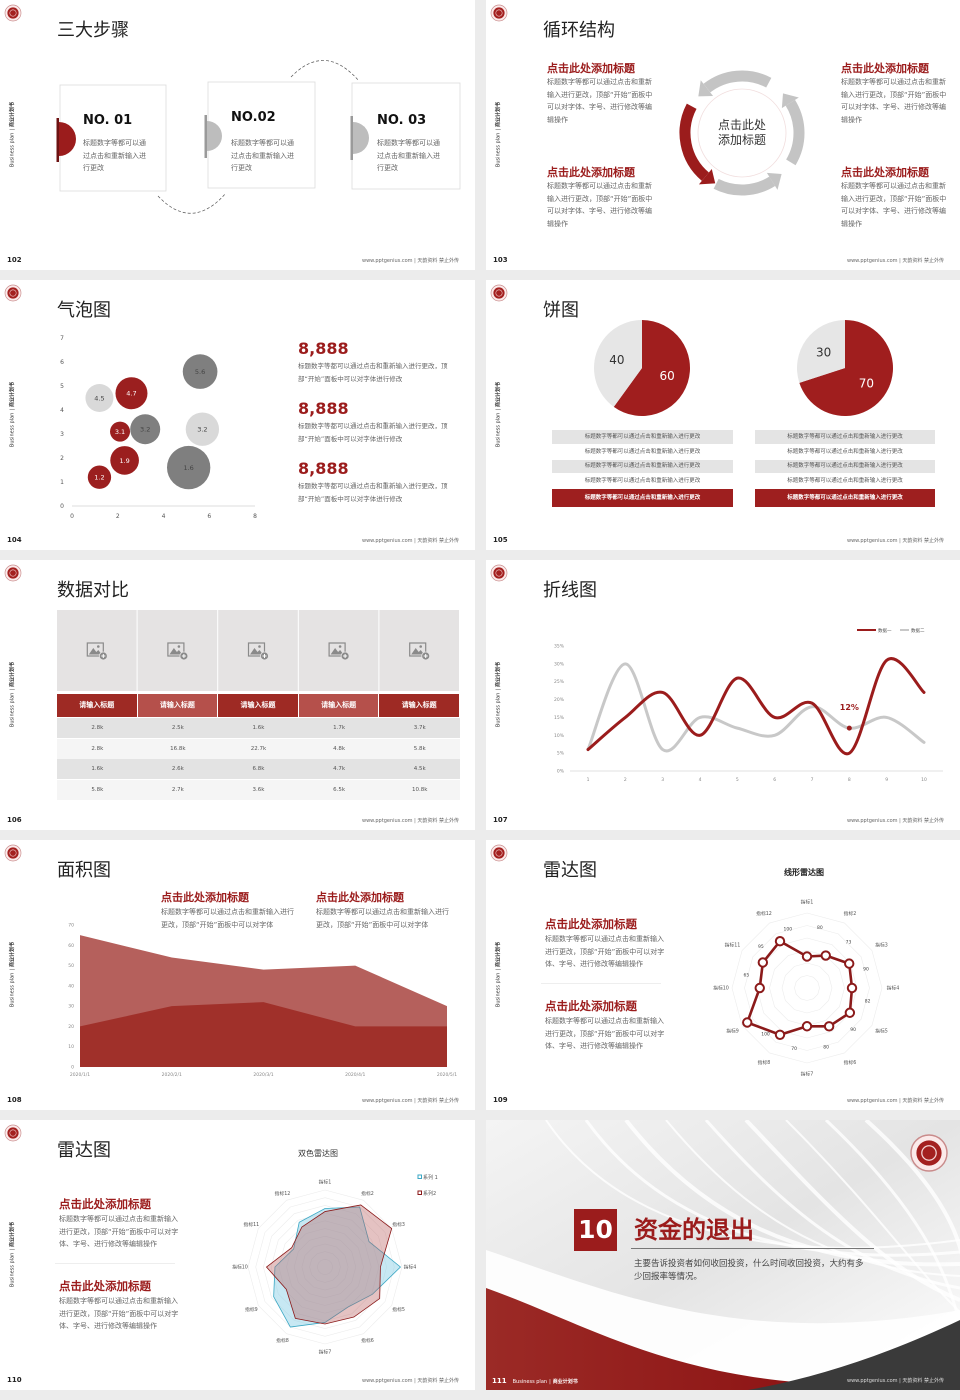 This screenshot has width=960, height=1400. Describe the element at coordinates (853, 1030) in the screenshot. I see `radar-value-label: 90` at that location.